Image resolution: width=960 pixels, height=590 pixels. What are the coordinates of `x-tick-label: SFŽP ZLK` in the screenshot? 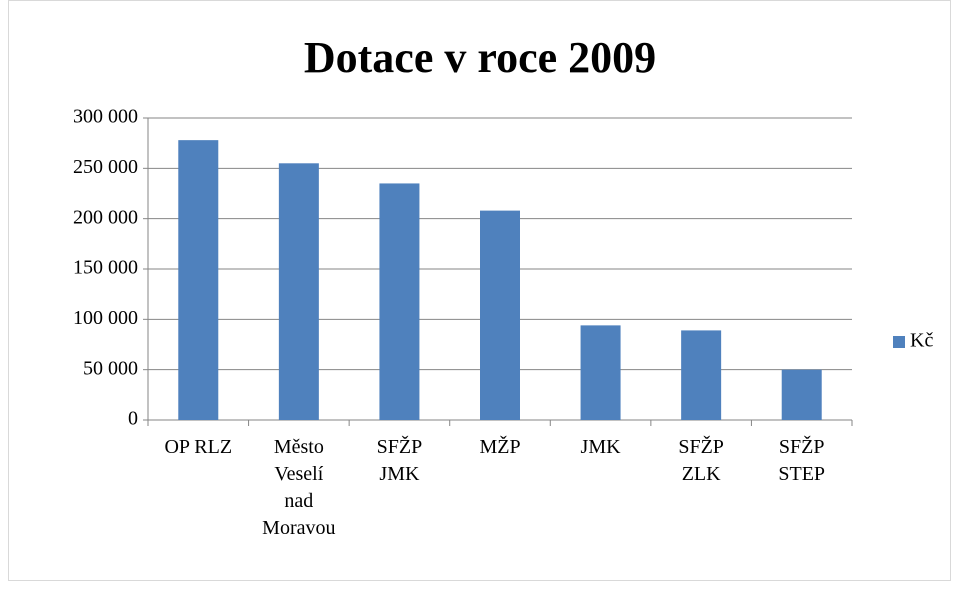 It's located at (701, 460).